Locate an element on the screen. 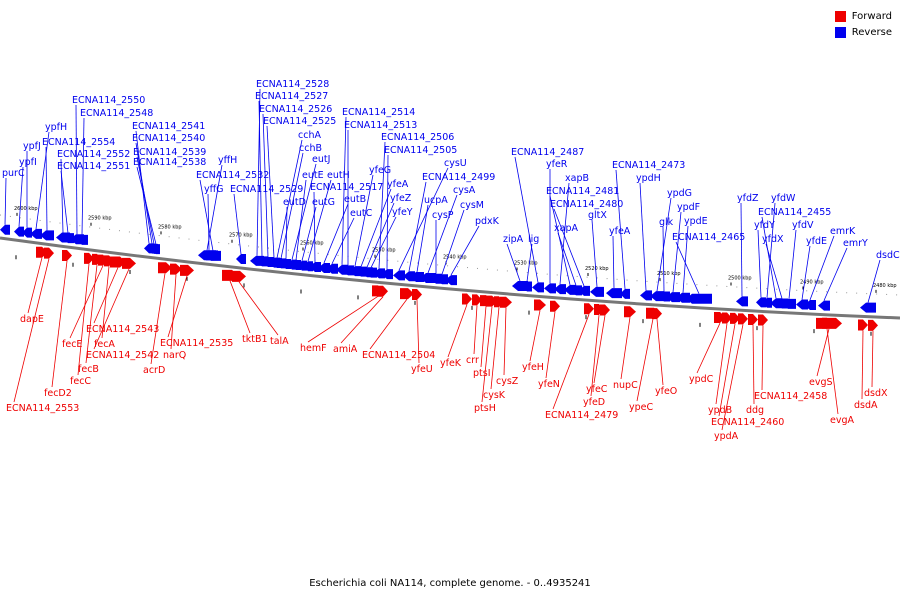 The height and width of the screenshot is (600, 900). gene-label: ECNA114_2506 is located at coordinates (417, 137).